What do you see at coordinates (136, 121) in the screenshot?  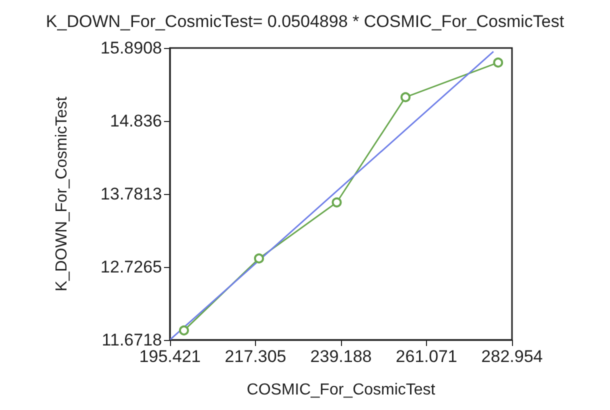 I see `y-tick-label: 14.836` at bounding box center [136, 121].